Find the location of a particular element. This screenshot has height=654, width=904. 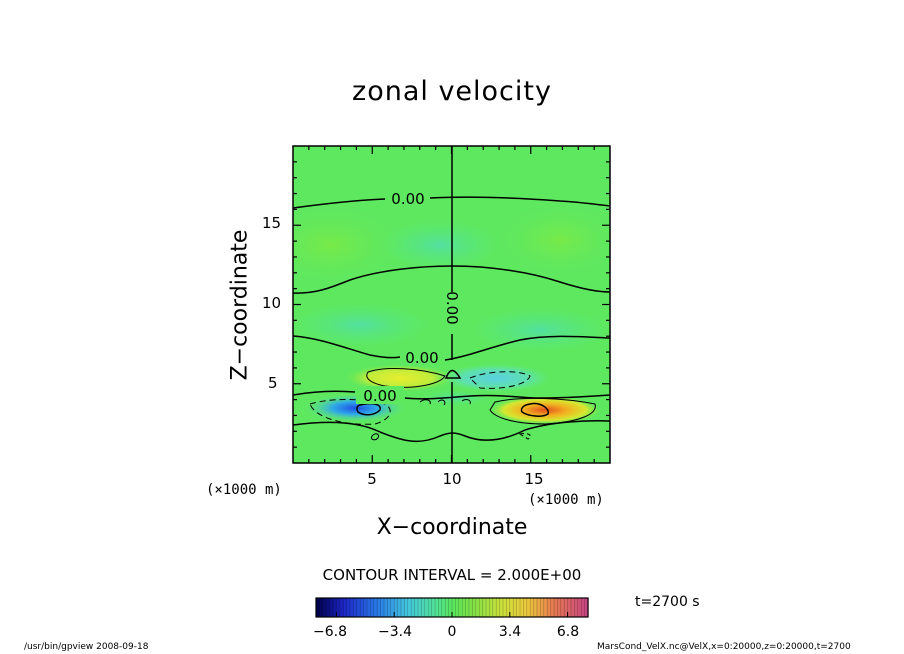

x-tick-label: 15 is located at coordinates (534, 479).